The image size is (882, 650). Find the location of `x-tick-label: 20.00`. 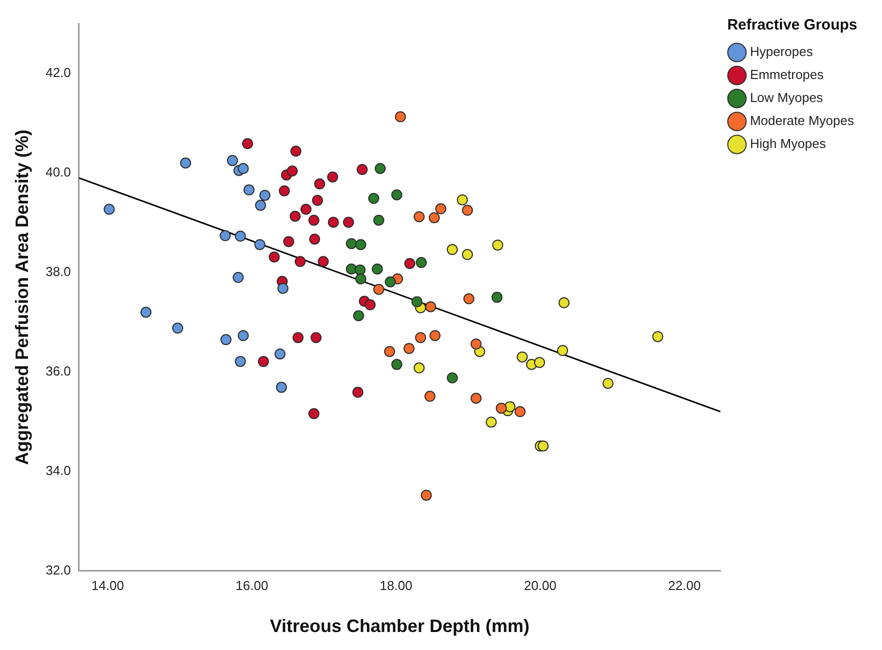

x-tick-label: 20.00 is located at coordinates (540, 586).